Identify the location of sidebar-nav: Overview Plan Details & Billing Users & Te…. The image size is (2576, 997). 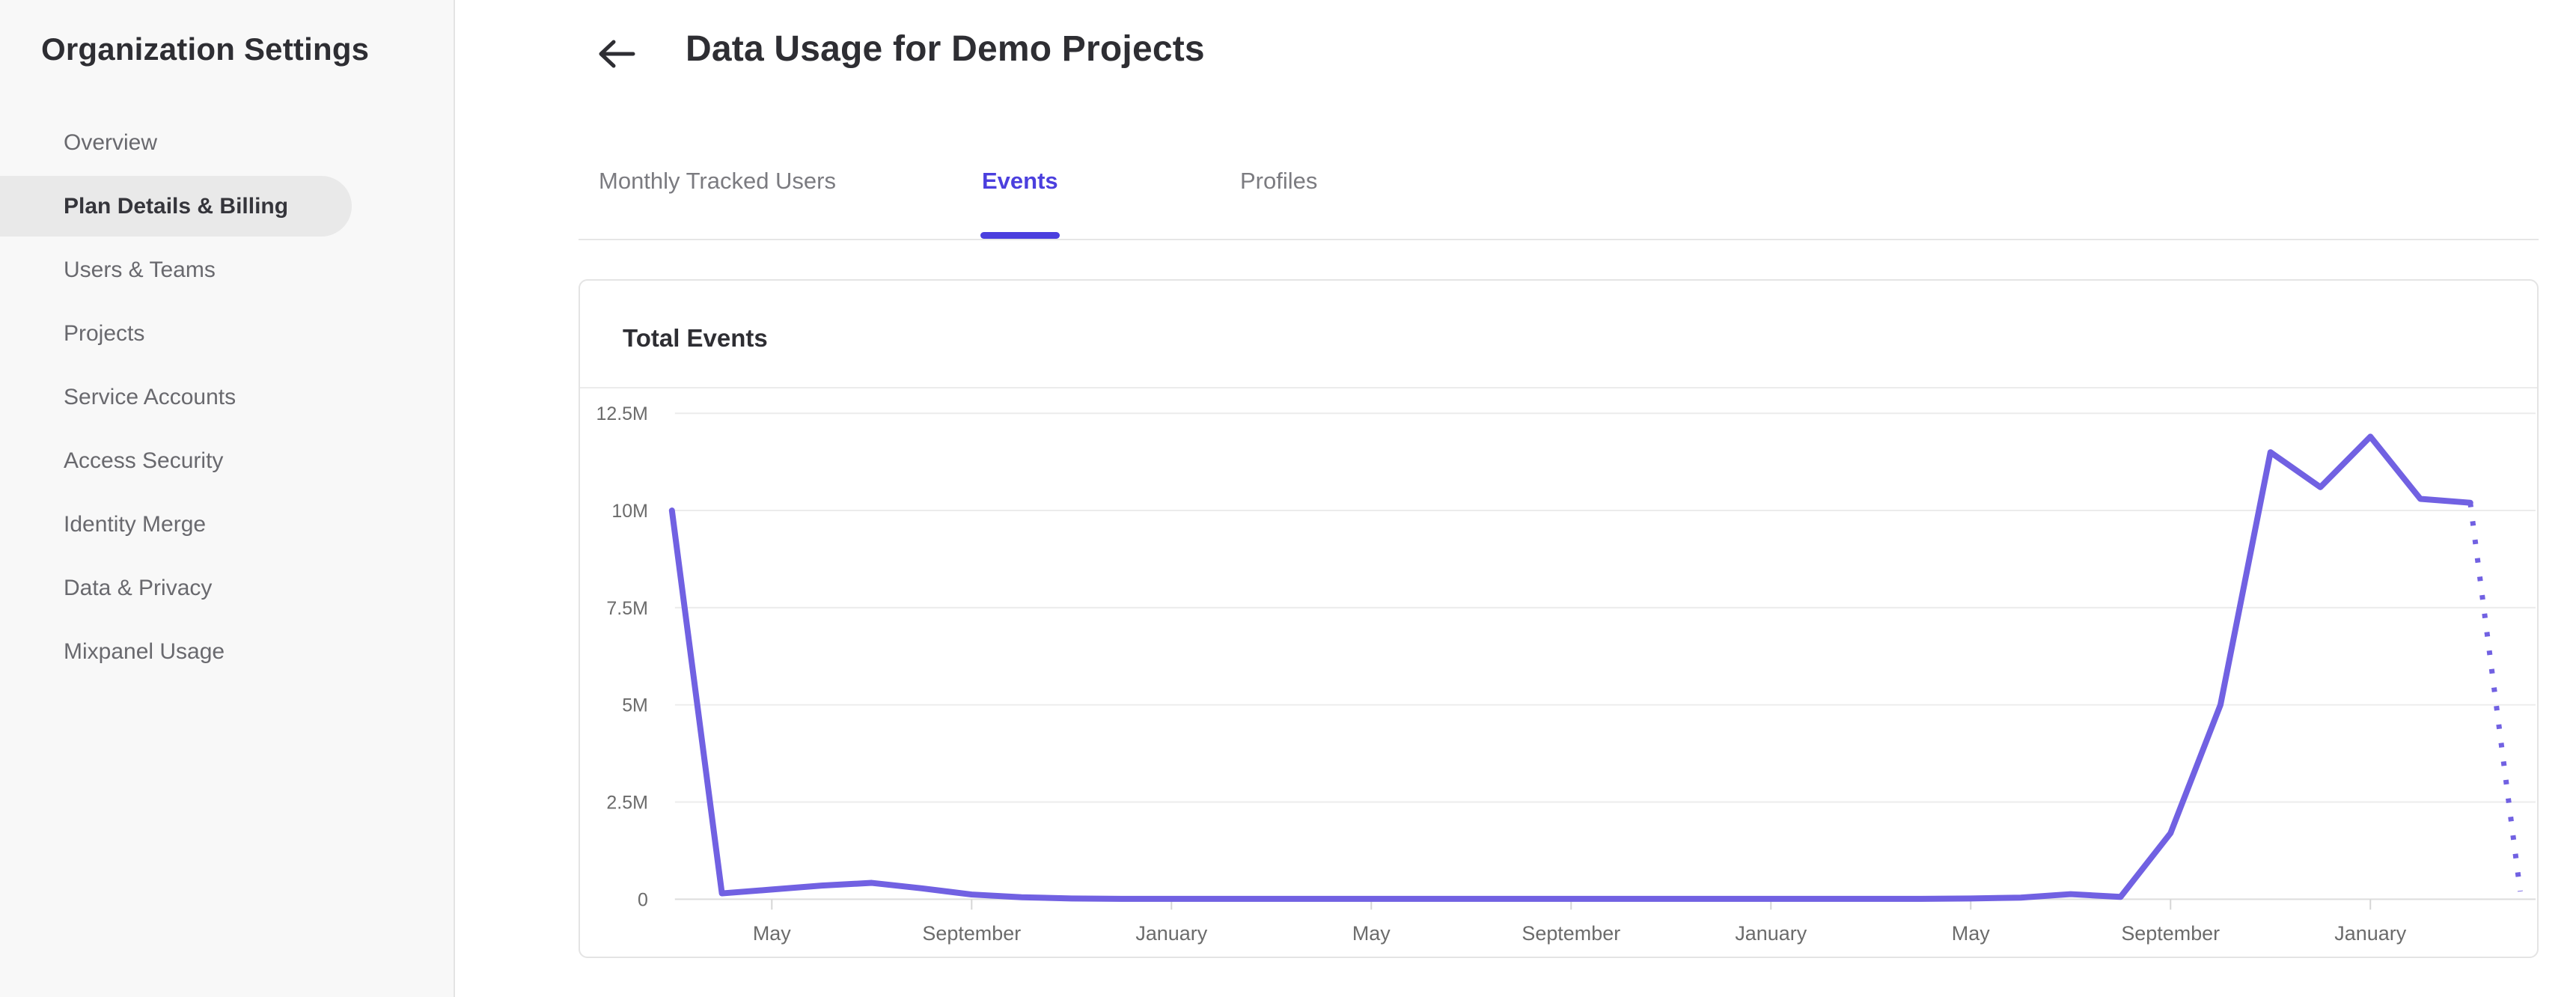
(227, 397).